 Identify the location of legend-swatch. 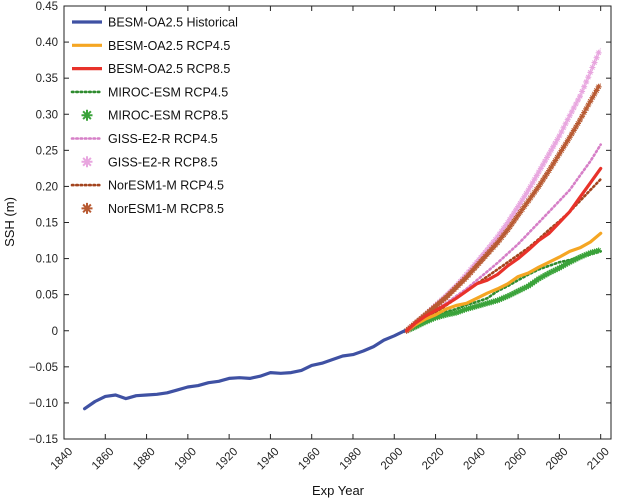
(87, 115).